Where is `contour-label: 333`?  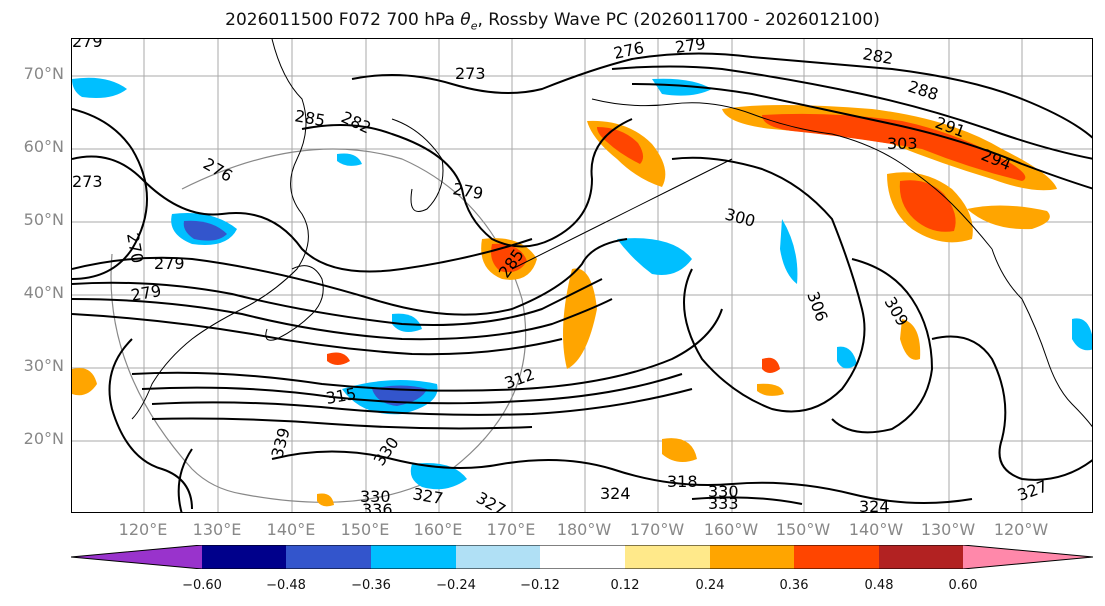 contour-label: 333 is located at coordinates (723, 503).